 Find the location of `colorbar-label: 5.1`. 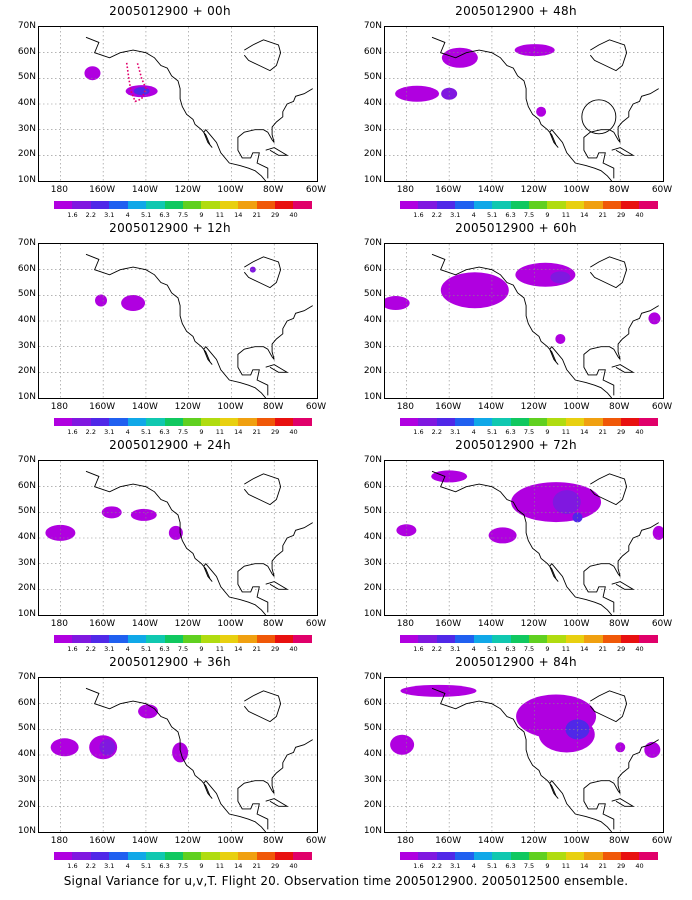

colorbar-label: 5.1 is located at coordinates (146, 866).